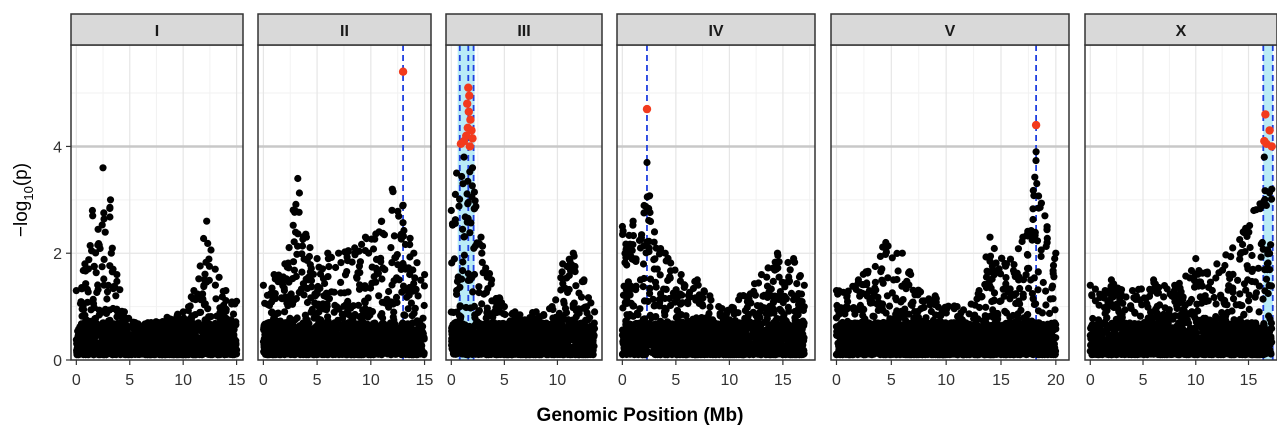 The height and width of the screenshot is (428, 1277). Describe the element at coordinates (158, 201) in the screenshot. I see `facet-I: I0 5 10 15` at that location.